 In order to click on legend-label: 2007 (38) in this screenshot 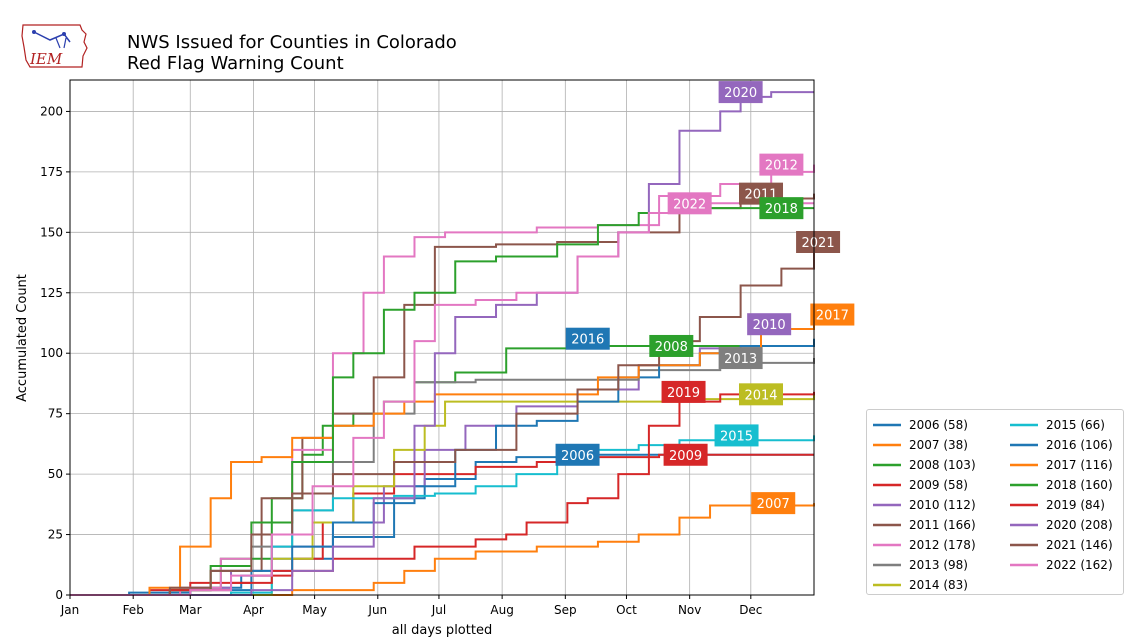, I will do `click(938, 445)`.